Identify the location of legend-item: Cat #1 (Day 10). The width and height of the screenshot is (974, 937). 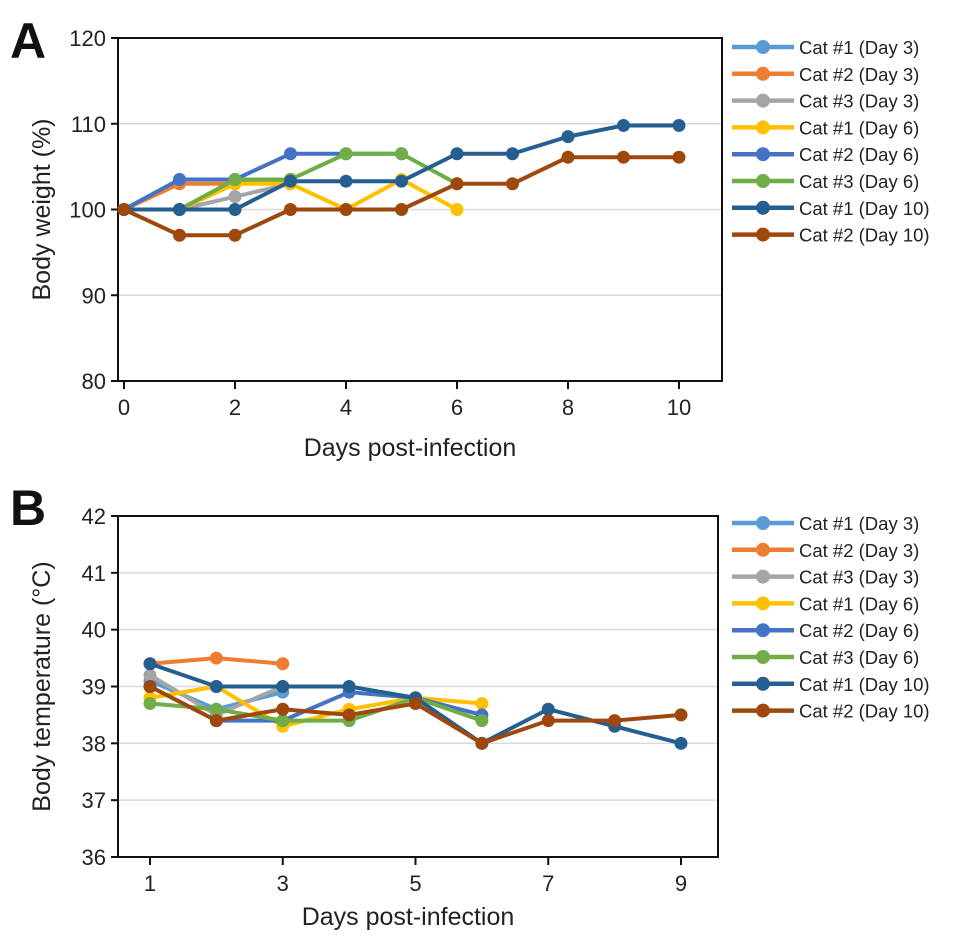
(831, 684).